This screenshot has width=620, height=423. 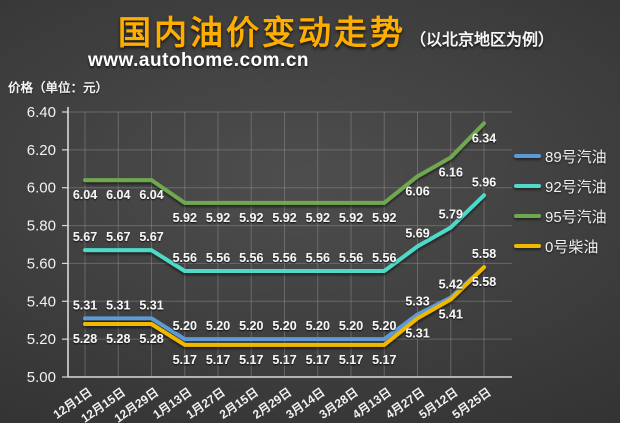 I want to click on legend: 89号汽油 92号汽油 95号汽油 0号柴油, so click(x=560, y=201).